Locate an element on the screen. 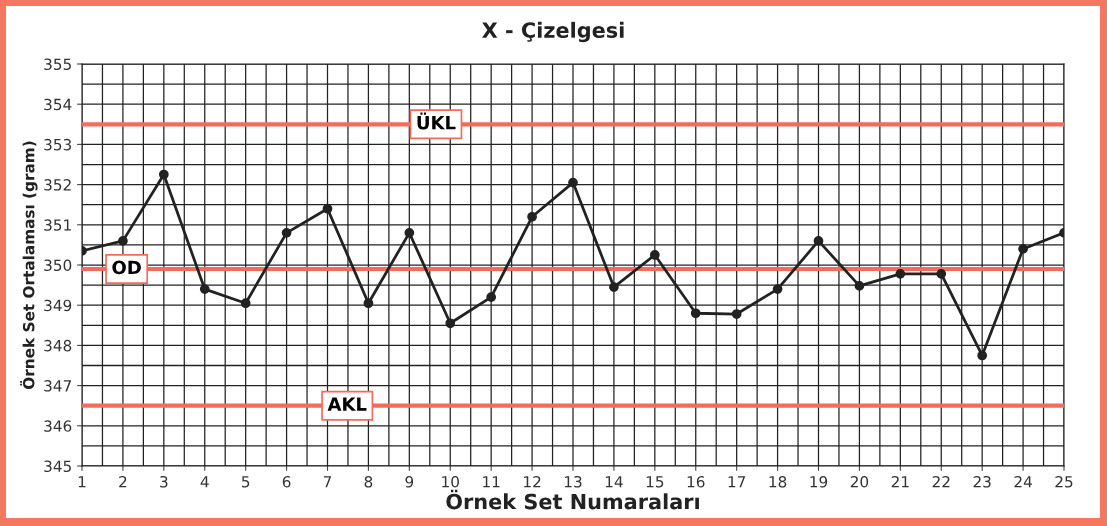  x-tick-label: 20 is located at coordinates (859, 481).